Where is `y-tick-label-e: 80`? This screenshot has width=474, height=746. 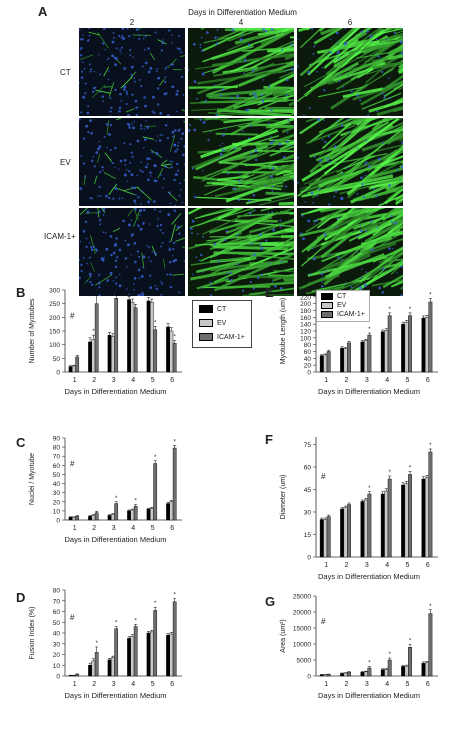 y-tick-label-e: 80 is located at coordinates (308, 345).